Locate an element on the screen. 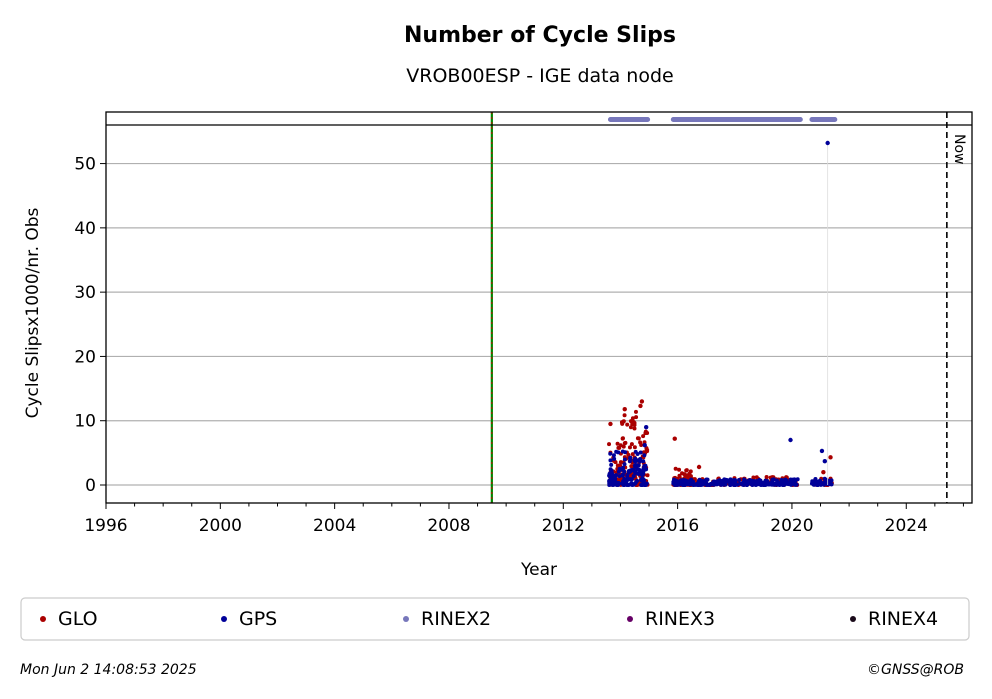 The width and height of the screenshot is (992, 699). legend-marker-rinex4 is located at coordinates (853, 619).